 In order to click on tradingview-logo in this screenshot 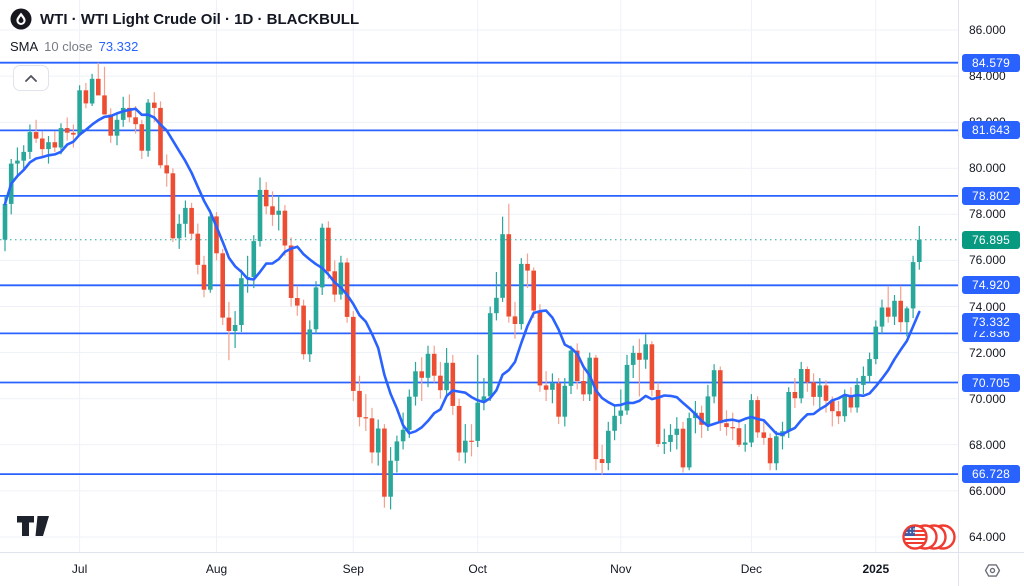, I will do `click(33, 528)`.